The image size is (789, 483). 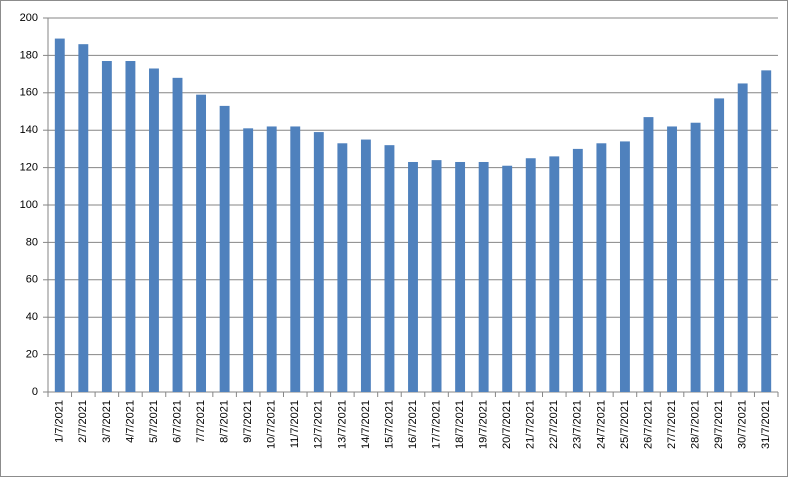 I want to click on x-tick-label: 29/7/2021, so click(x=719, y=424).